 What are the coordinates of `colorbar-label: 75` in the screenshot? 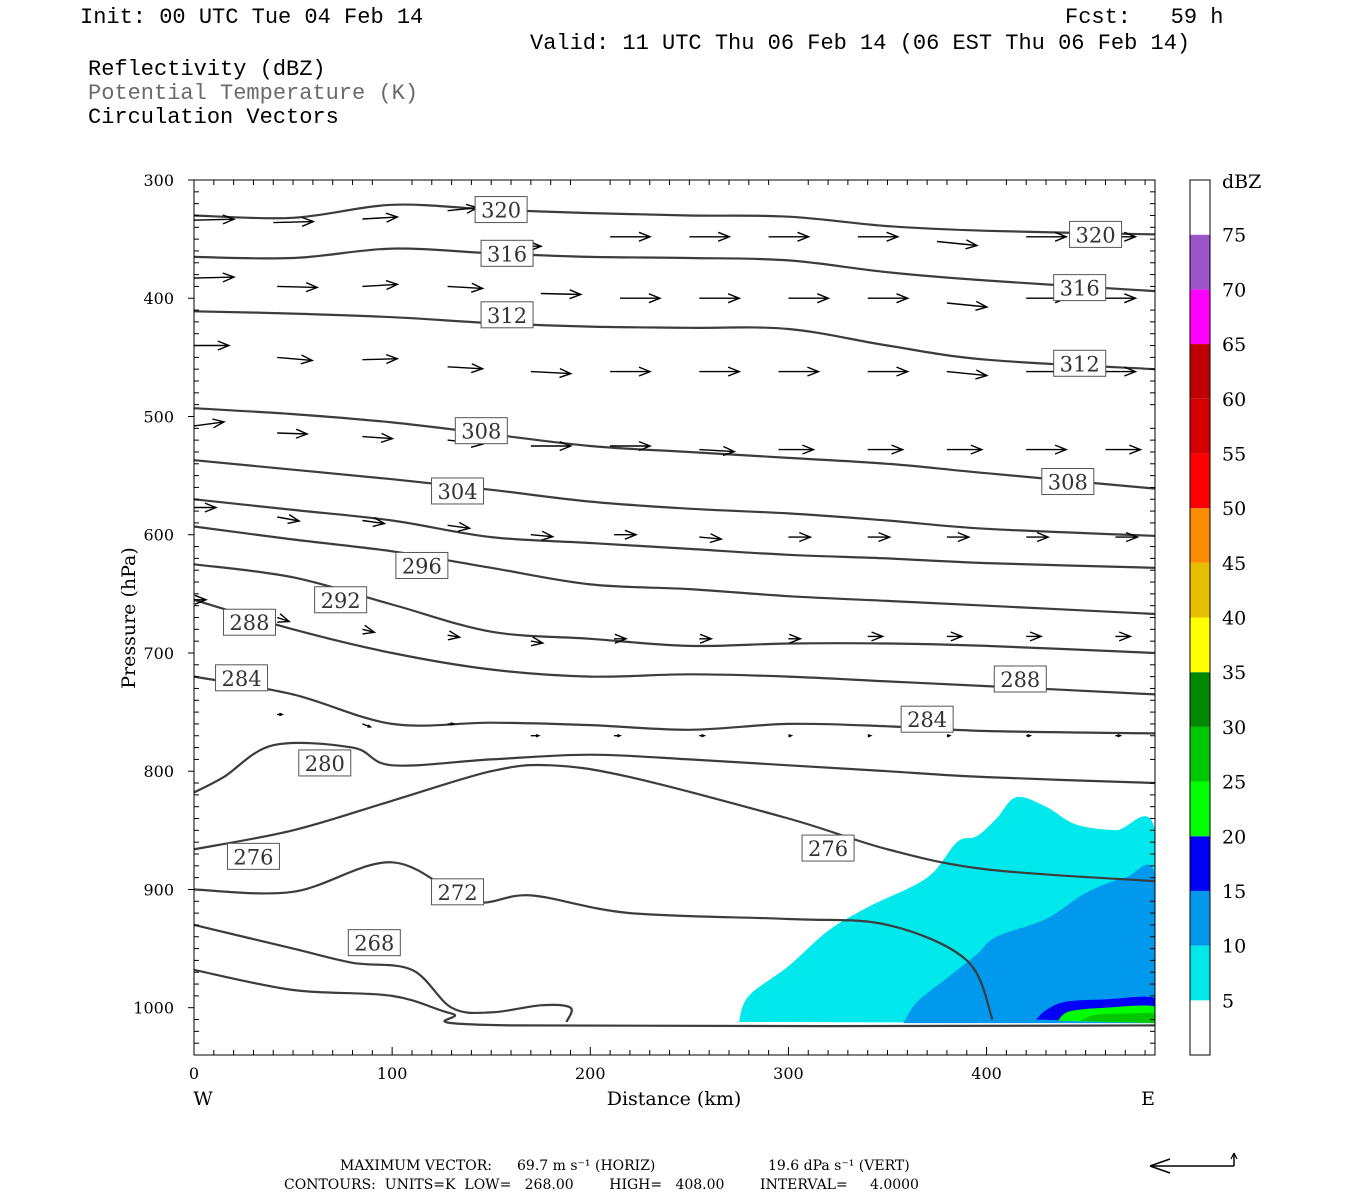 It's located at (1234, 236).